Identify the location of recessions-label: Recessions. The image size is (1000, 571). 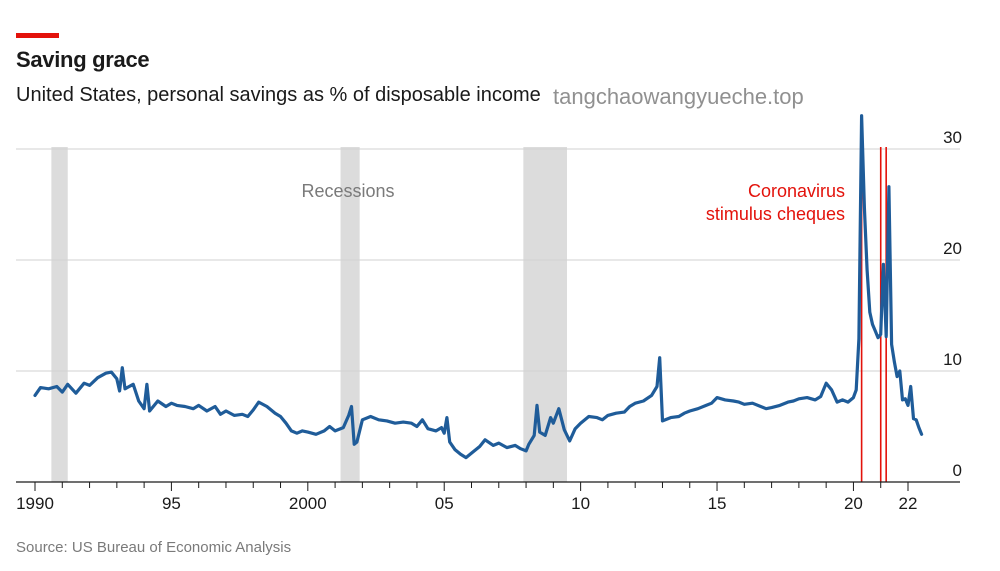
(347, 191).